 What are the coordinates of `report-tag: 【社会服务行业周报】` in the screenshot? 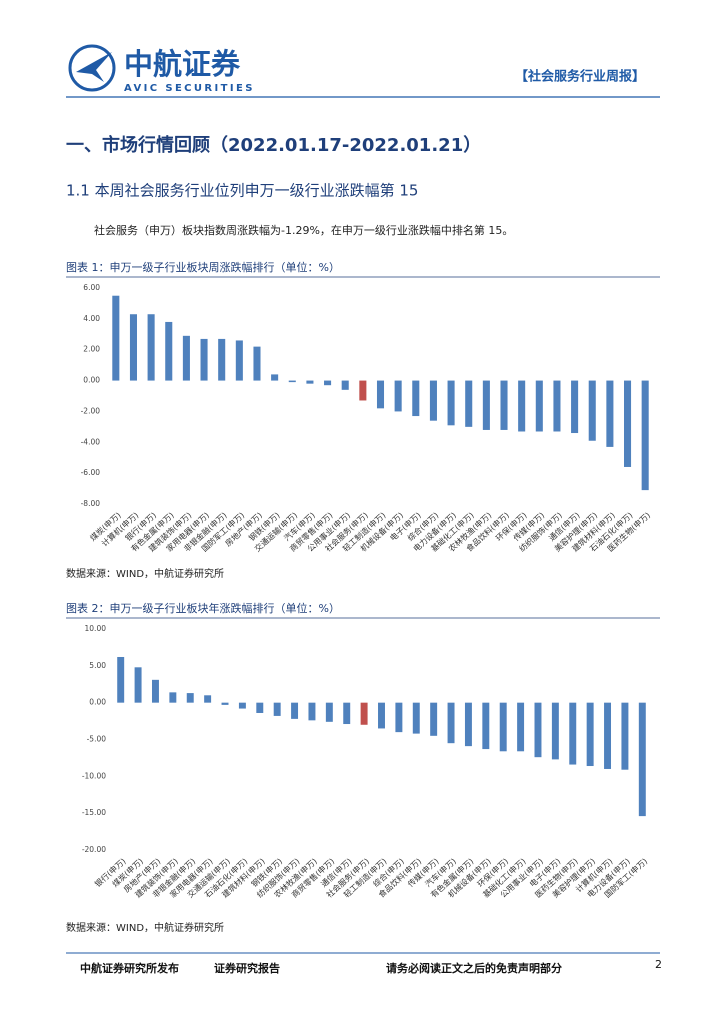 It's located at (580, 77).